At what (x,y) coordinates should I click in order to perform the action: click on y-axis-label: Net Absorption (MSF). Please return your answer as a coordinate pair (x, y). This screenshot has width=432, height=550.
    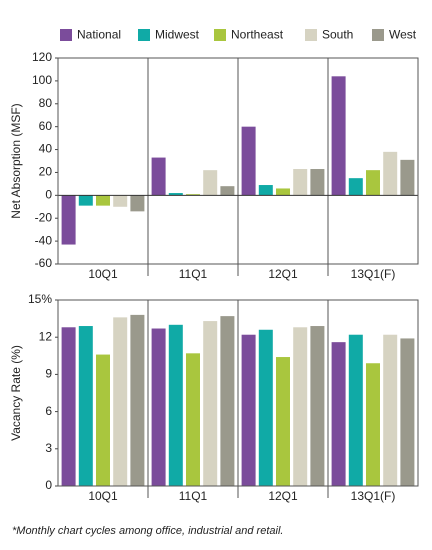
    Looking at the image, I should click on (16, 160).